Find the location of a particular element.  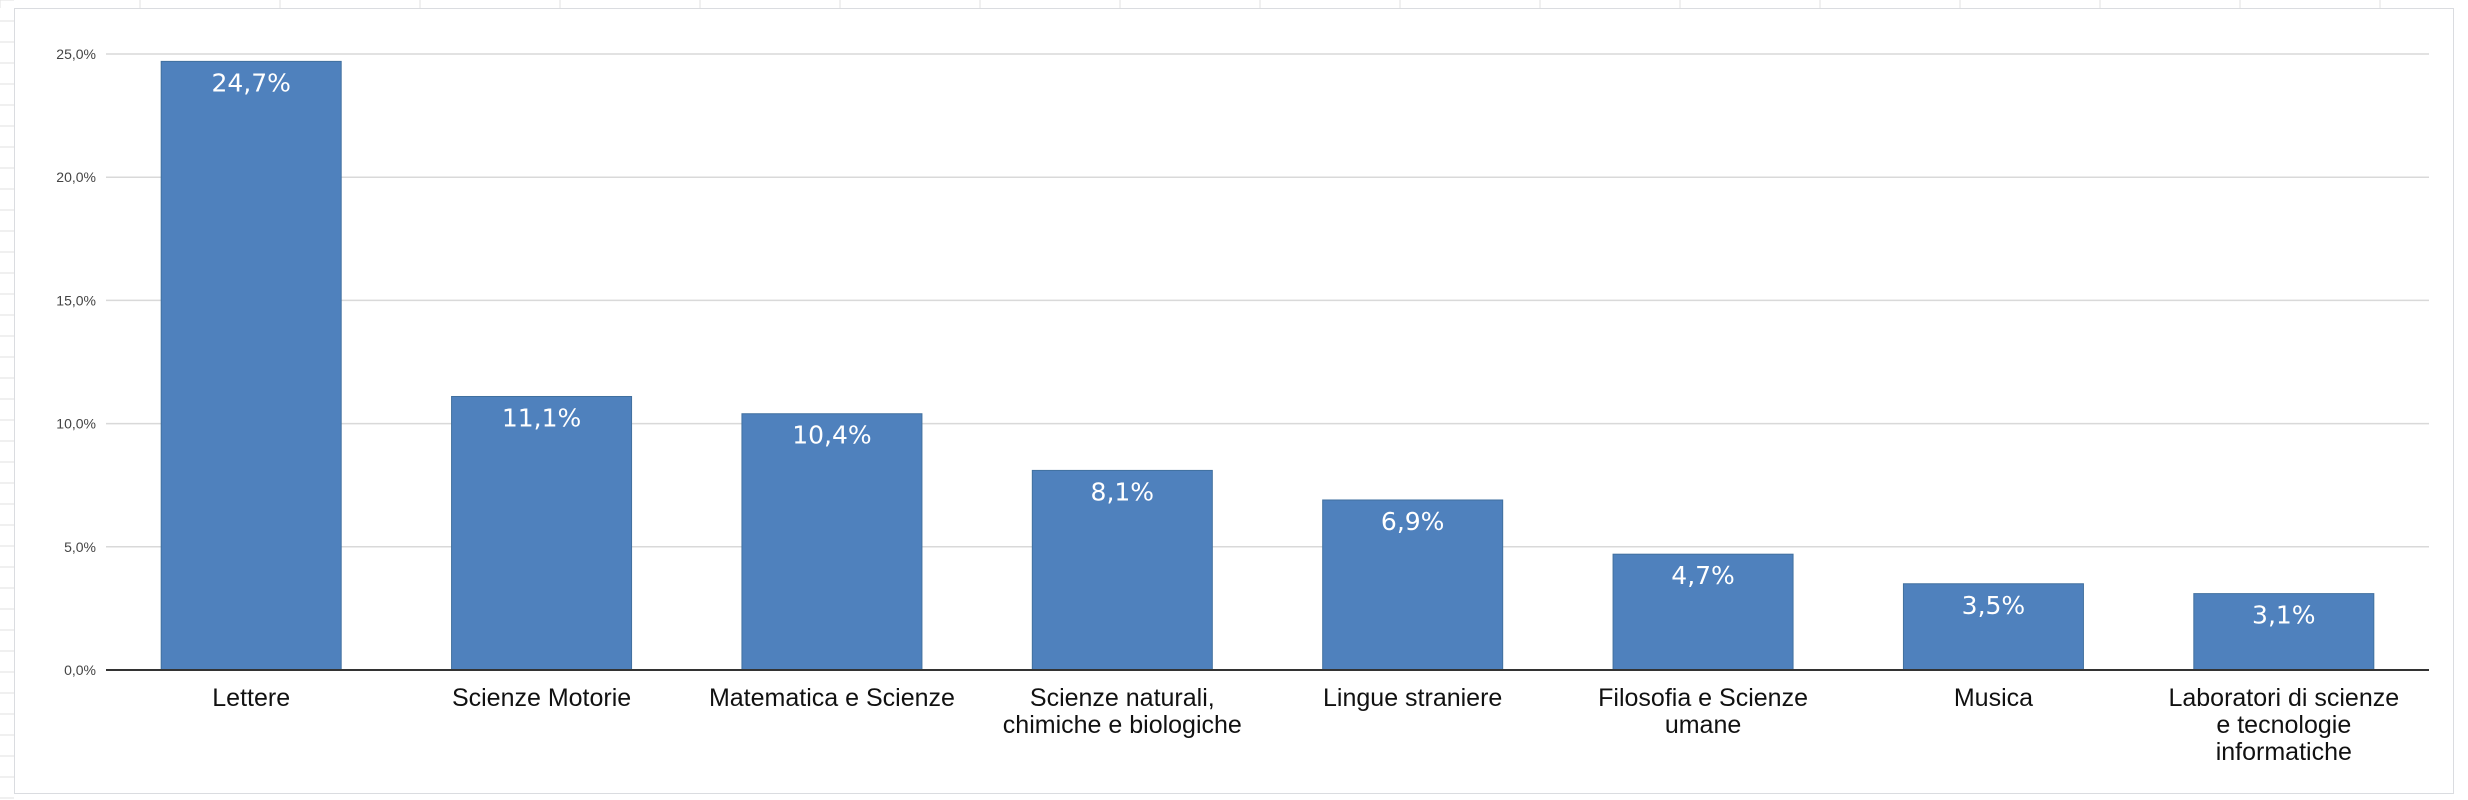

x-tick-label: Matematica e Scienze is located at coordinates (832, 698).